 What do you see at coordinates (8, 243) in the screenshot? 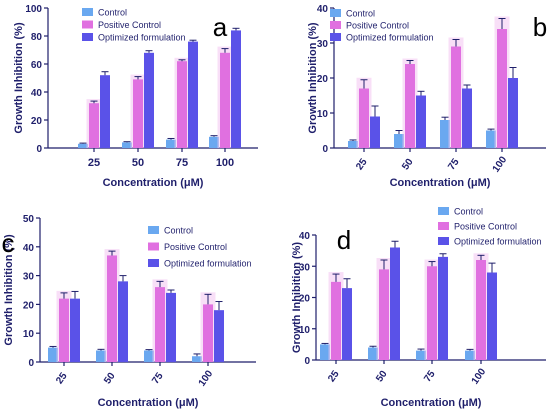
I see `panel-letter: c` at bounding box center [8, 243].